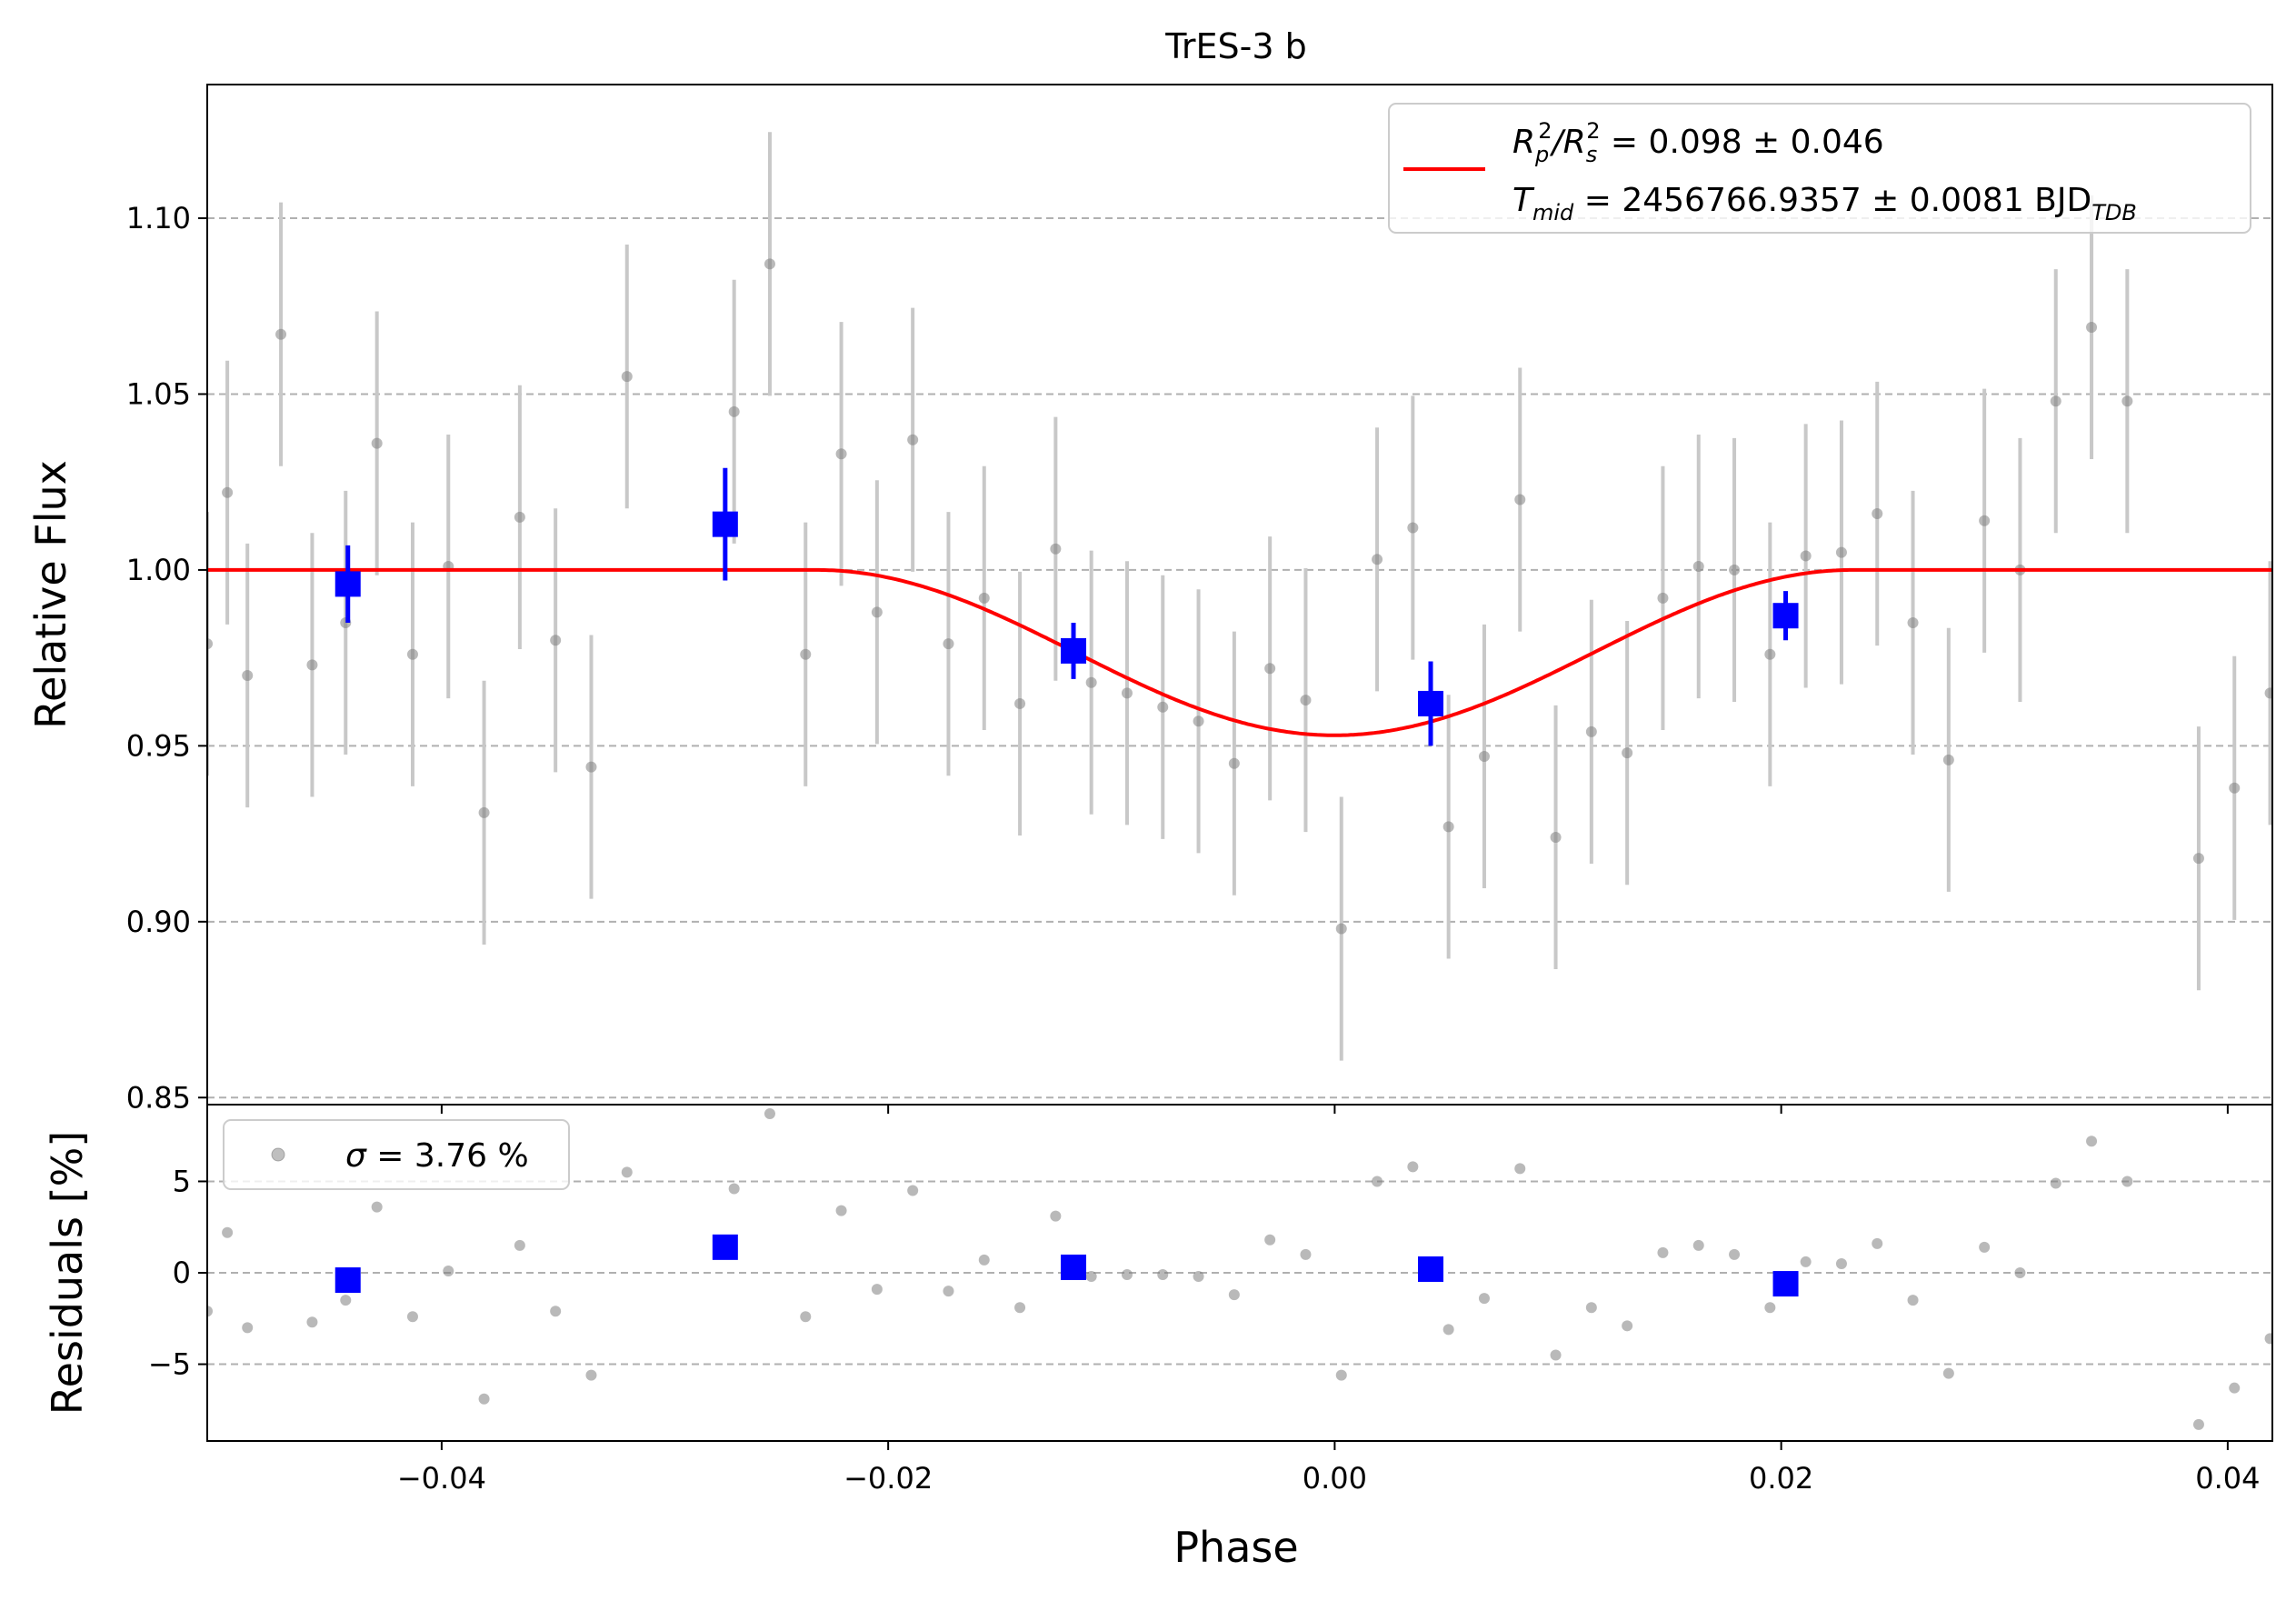 This screenshot has width=2296, height=1601. What do you see at coordinates (441, 1478) in the screenshot?
I see `xtick-label: −0.04` at bounding box center [441, 1478].